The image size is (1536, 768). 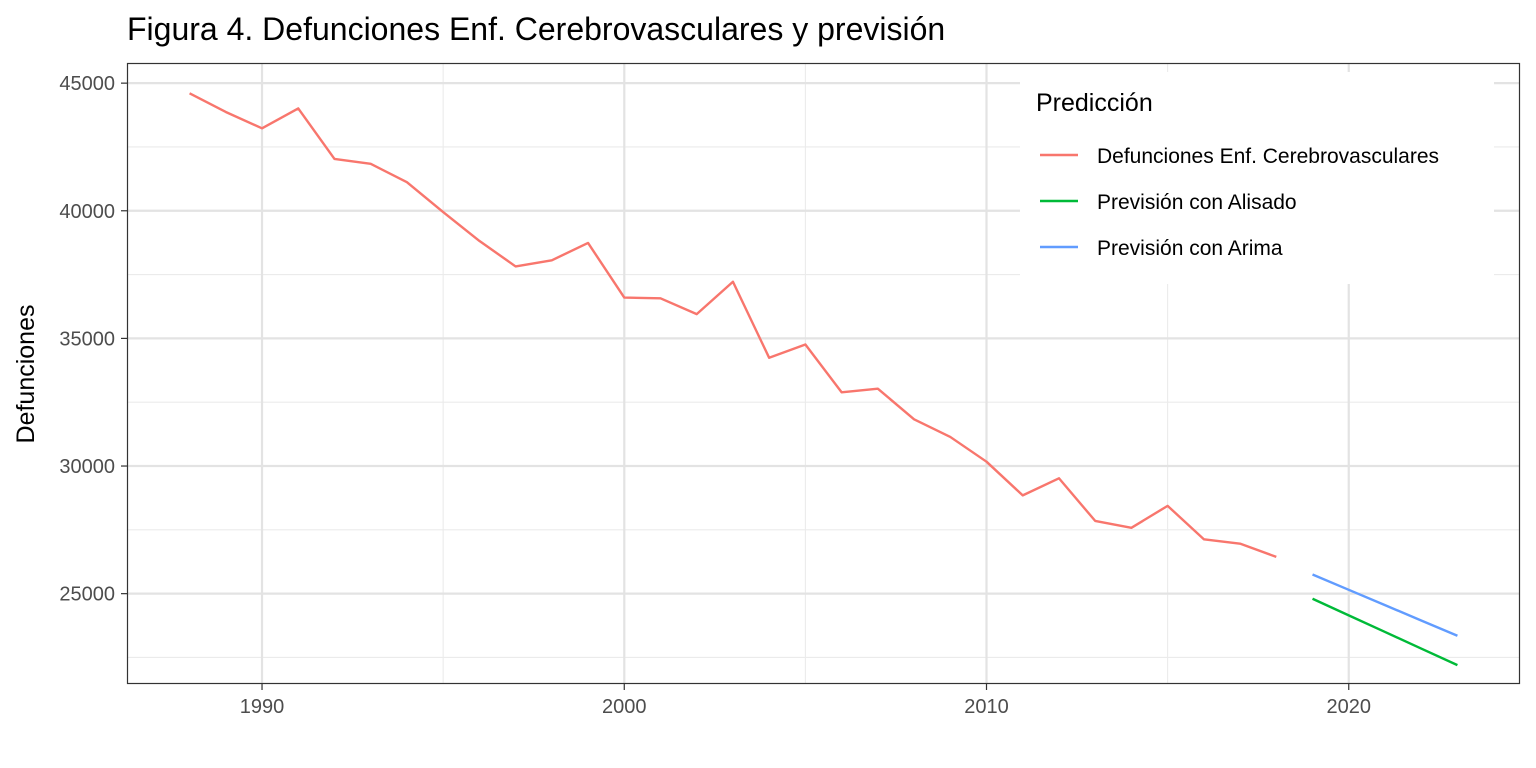 What do you see at coordinates (262, 707) in the screenshot?
I see `x-tick-label: 1990` at bounding box center [262, 707].